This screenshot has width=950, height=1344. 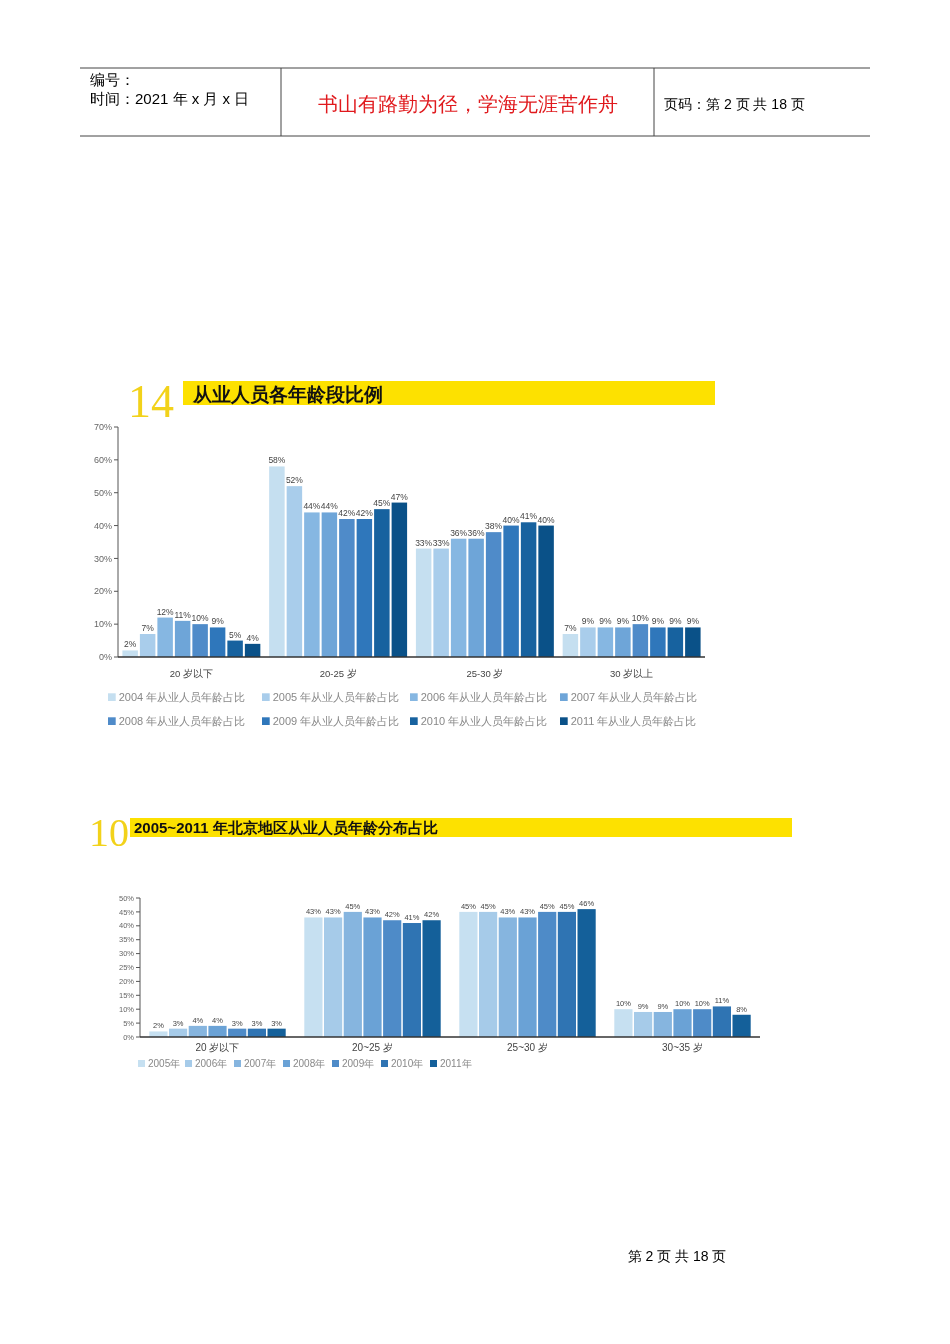 I want to click on x-tick-label: 30~35 岁, so click(x=682, y=1047).